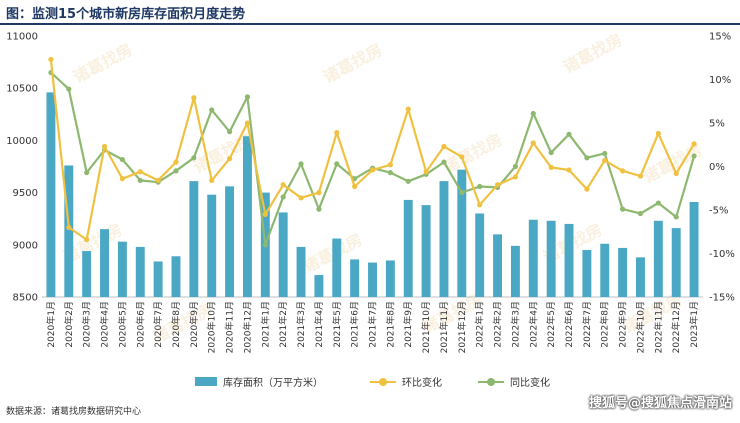  I want to click on x-tick-label: 2022年2月, so click(498, 324).